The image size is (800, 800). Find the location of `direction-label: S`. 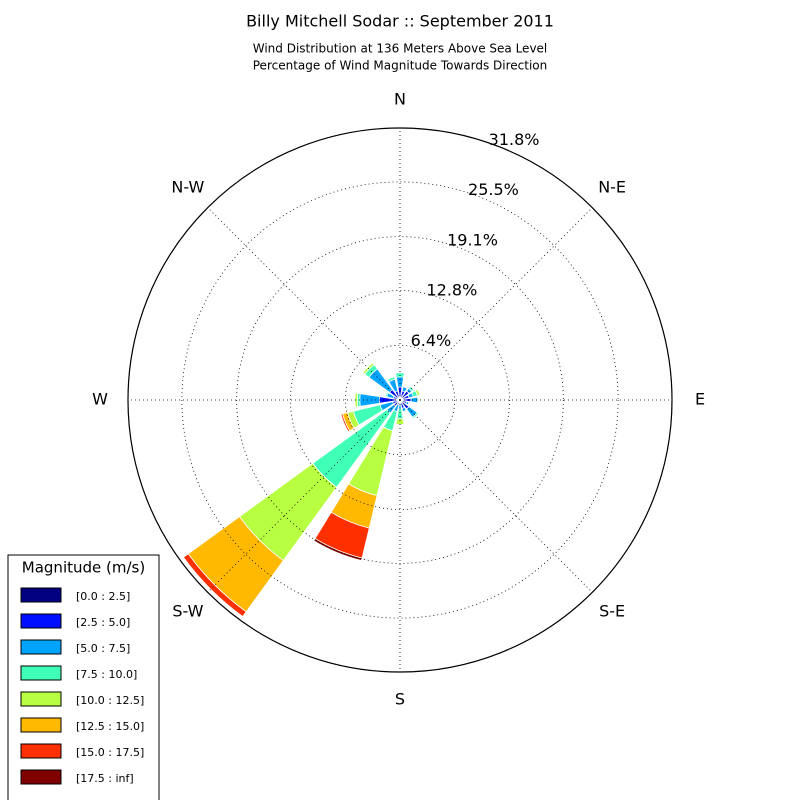

direction-label: S is located at coordinates (400, 699).